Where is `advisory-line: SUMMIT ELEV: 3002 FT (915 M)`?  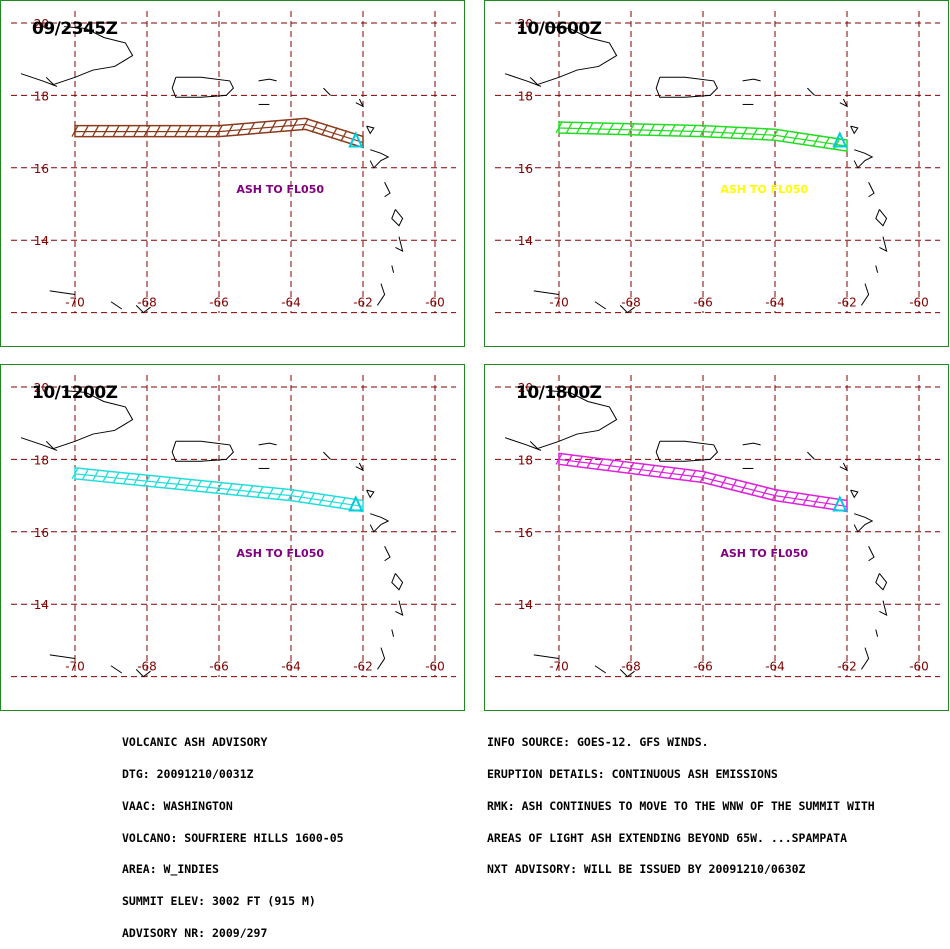 advisory-line: SUMMIT ELEV: 3002 FT (915 M) is located at coordinates (219, 901).